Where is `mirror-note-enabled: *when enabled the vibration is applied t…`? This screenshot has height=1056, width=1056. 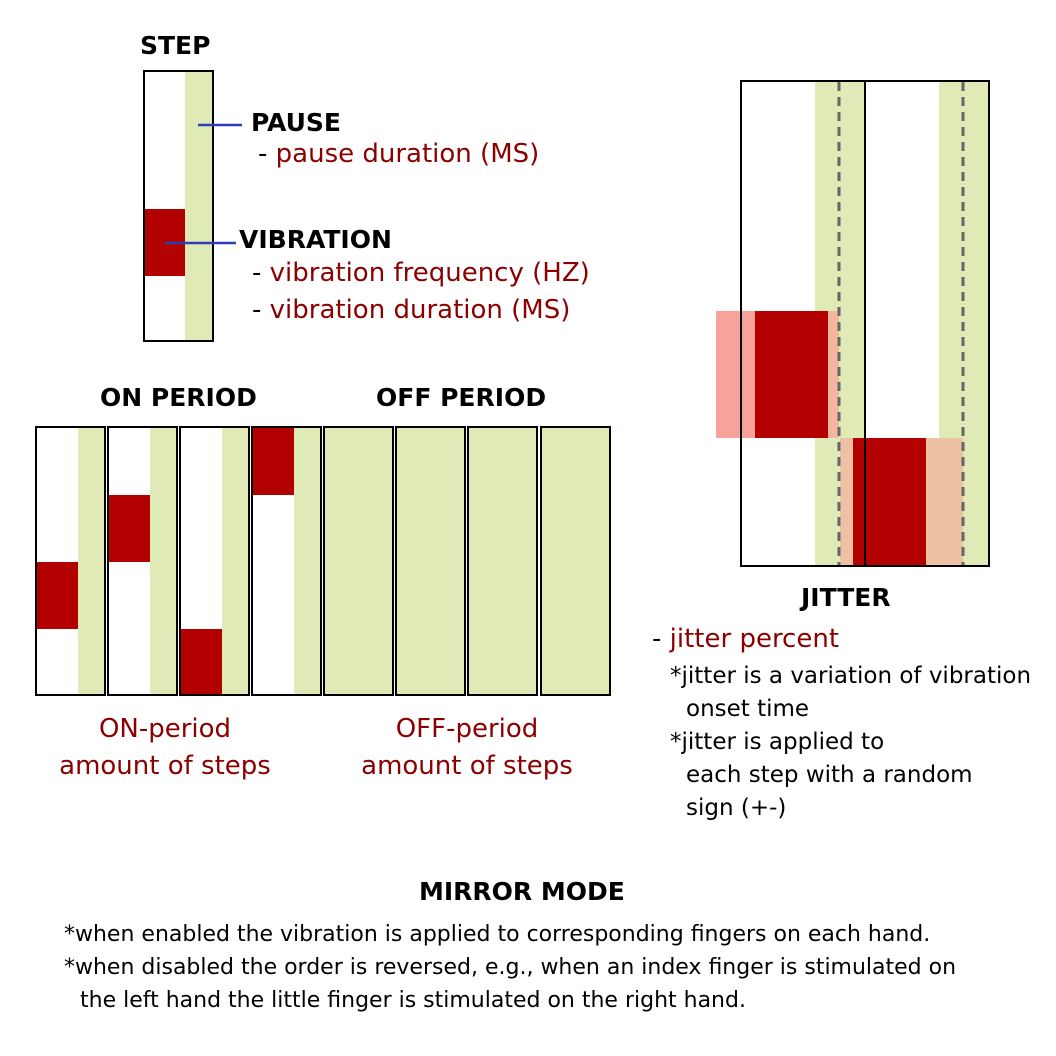
mirror-note-enabled: *when enabled the vibration is applied t… is located at coordinates (497, 934).